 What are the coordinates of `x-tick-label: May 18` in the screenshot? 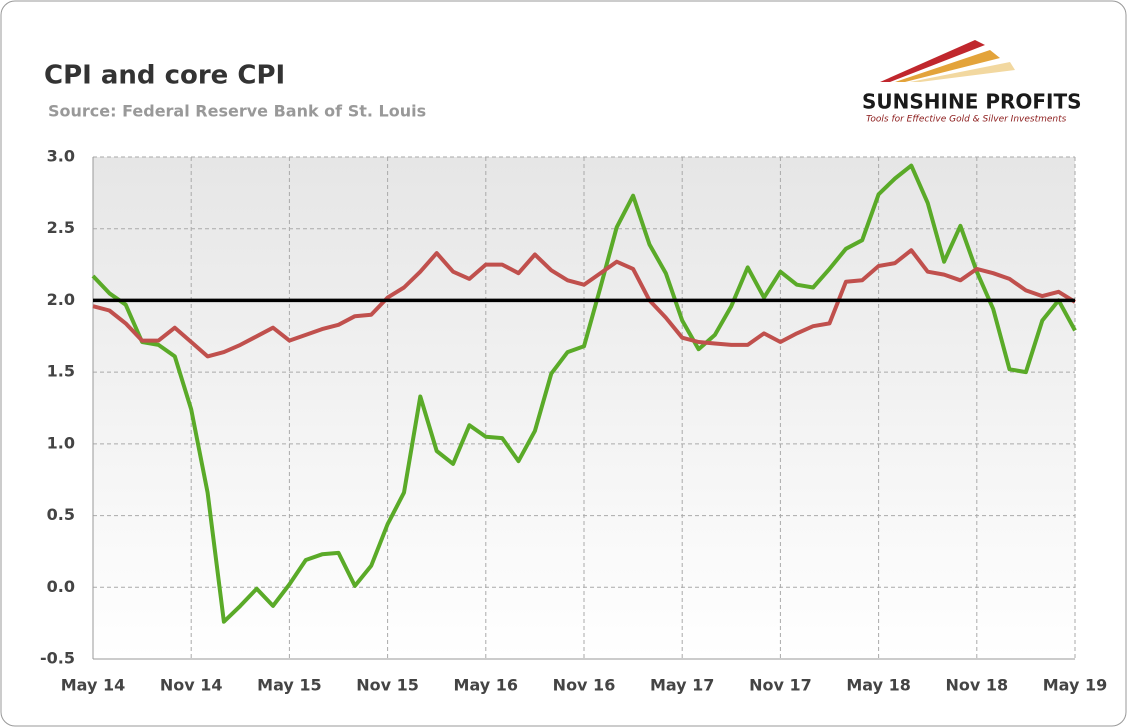 It's located at (878, 685).